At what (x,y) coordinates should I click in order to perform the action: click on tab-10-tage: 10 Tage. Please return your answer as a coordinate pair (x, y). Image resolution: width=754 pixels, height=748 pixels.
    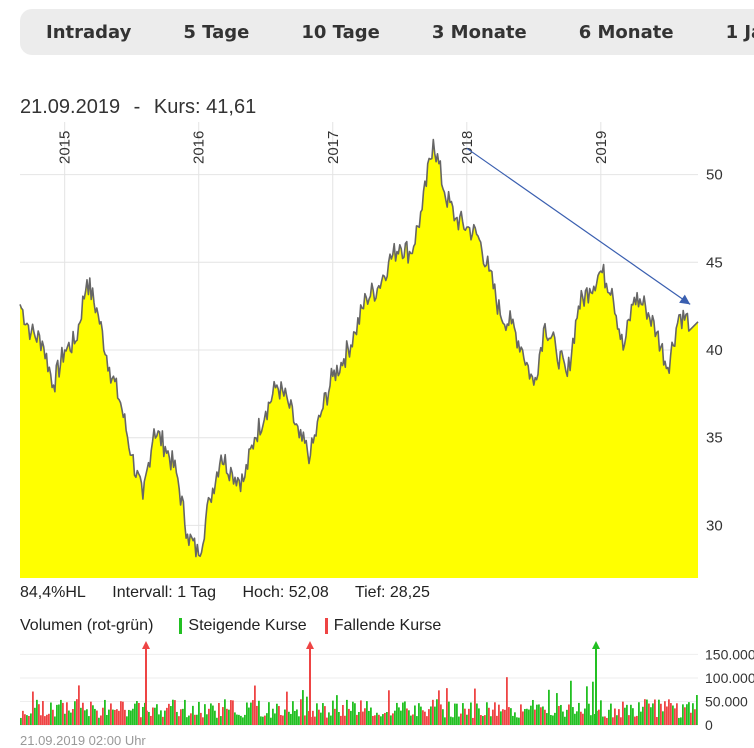
    Looking at the image, I should click on (340, 32).